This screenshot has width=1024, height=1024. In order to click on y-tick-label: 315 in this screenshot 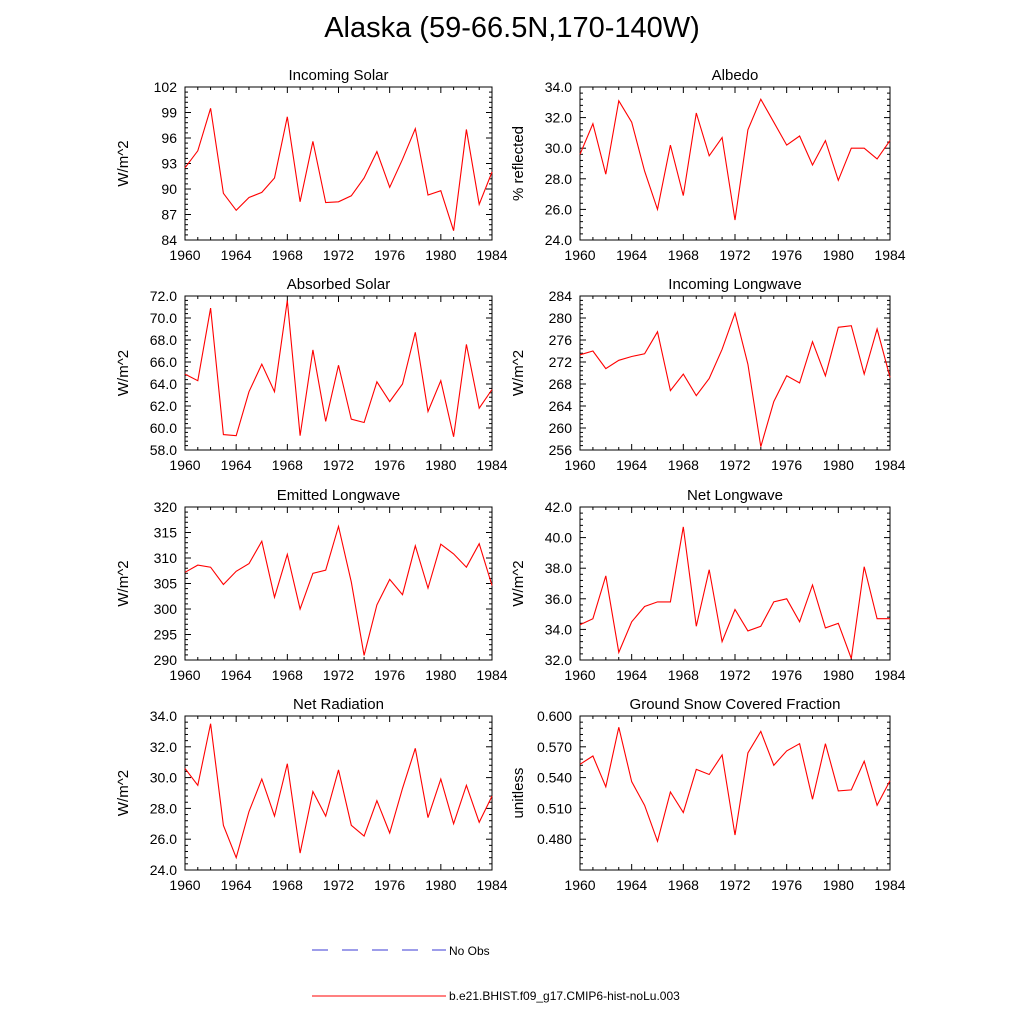, I will do `click(166, 533)`.